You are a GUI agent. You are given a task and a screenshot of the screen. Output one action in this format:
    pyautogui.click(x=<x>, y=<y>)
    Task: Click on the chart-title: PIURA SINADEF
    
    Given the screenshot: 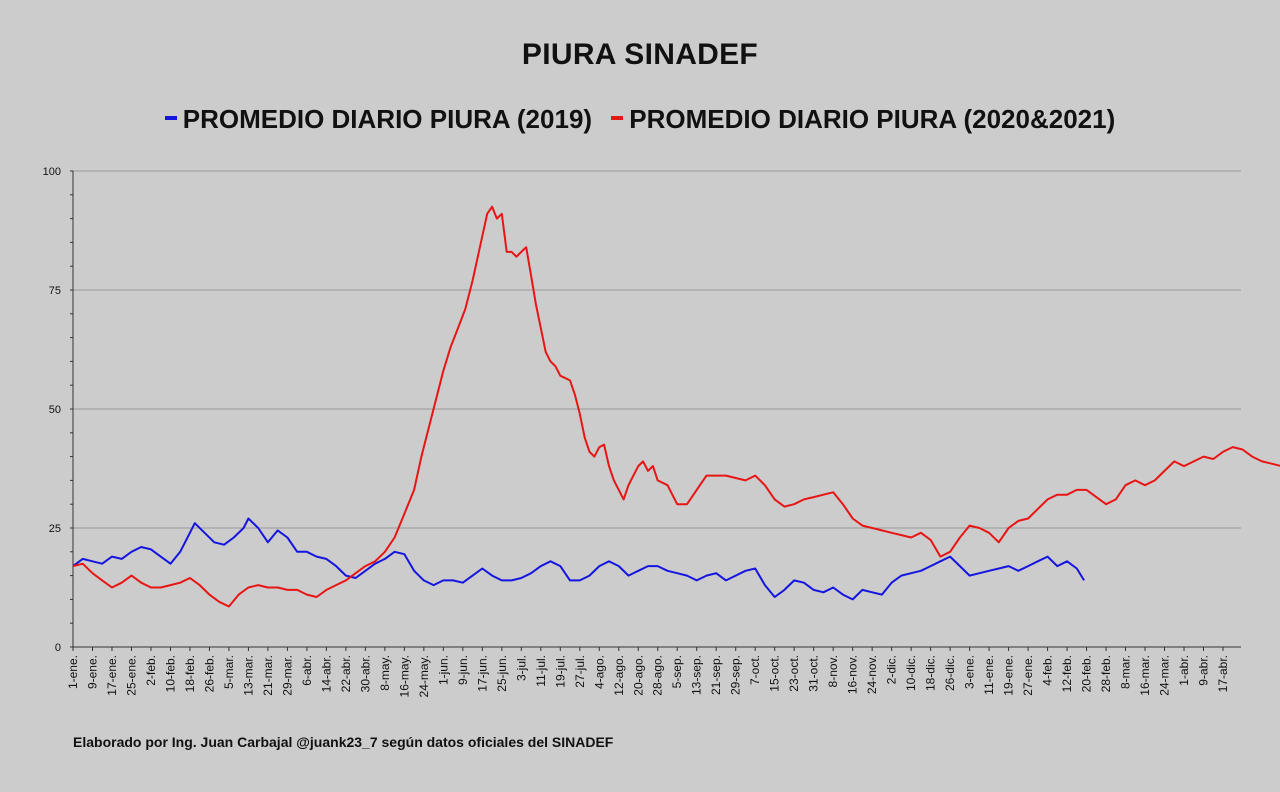 What is the action you would take?
    pyautogui.click(x=640, y=54)
    